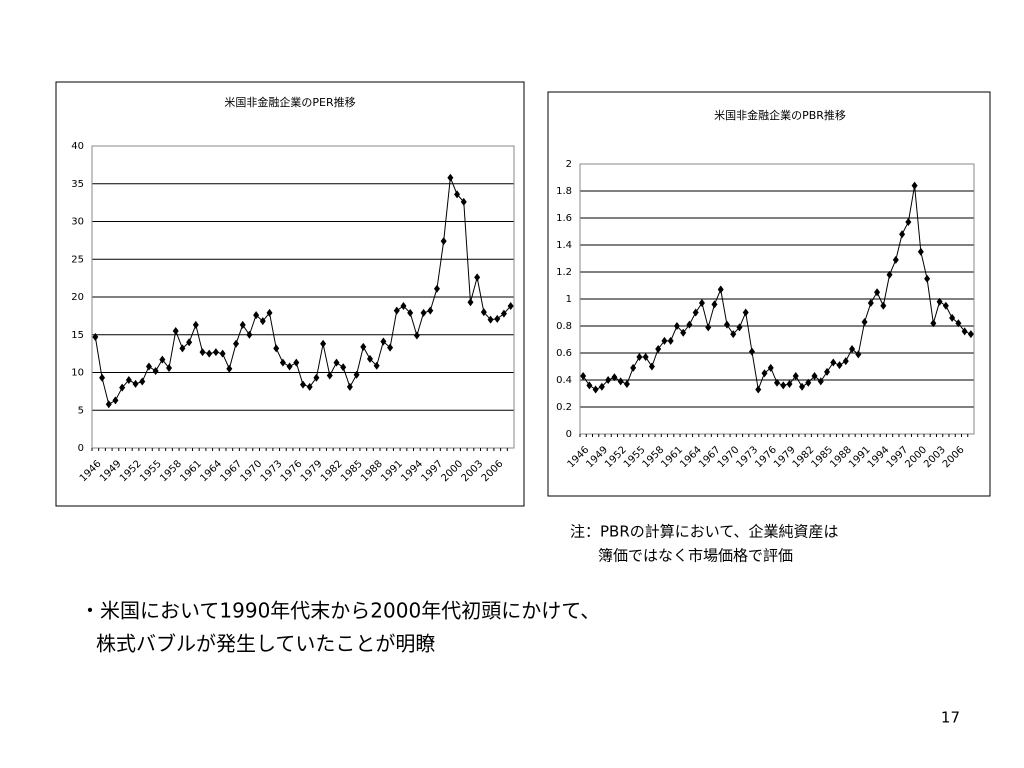 The image size is (1024, 768). I want to click on y-tick-label: 5, so click(81, 410).